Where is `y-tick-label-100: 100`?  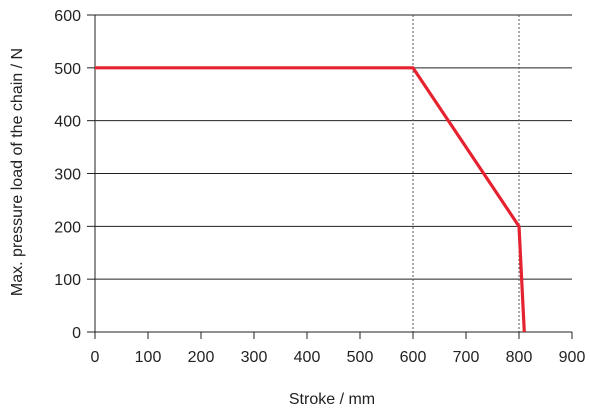
y-tick-label-100: 100 is located at coordinates (67, 280).